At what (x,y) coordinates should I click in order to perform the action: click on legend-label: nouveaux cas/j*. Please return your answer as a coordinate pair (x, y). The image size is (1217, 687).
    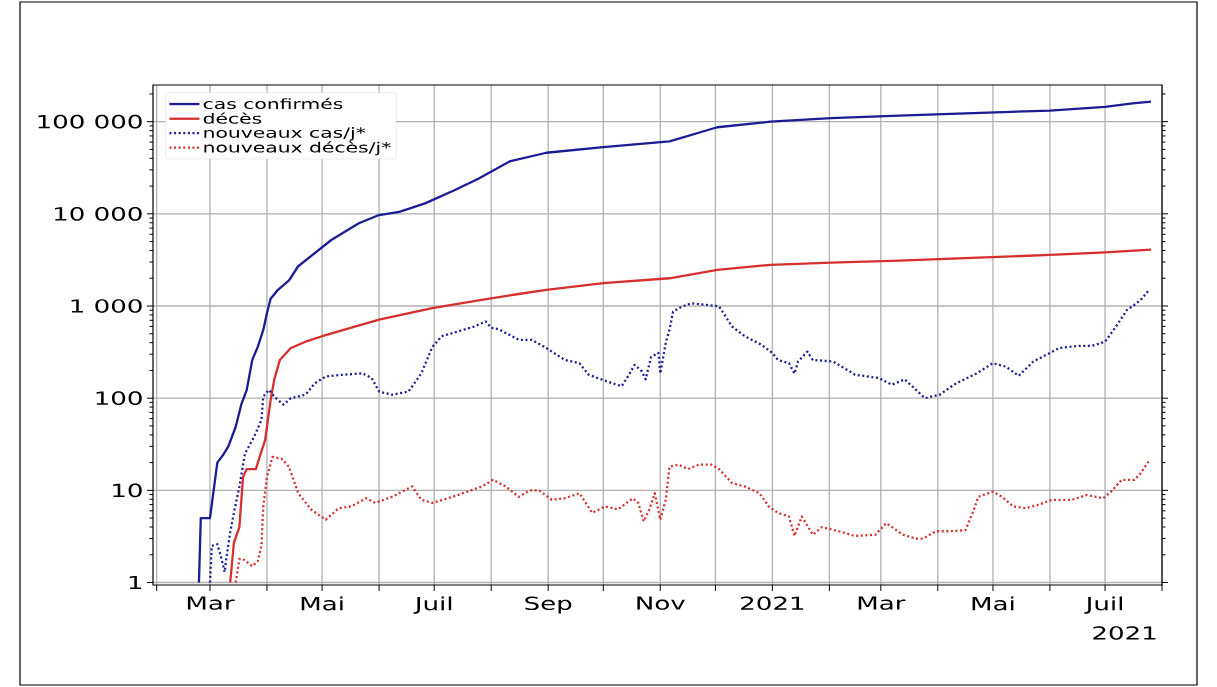
    Looking at the image, I should click on (285, 134).